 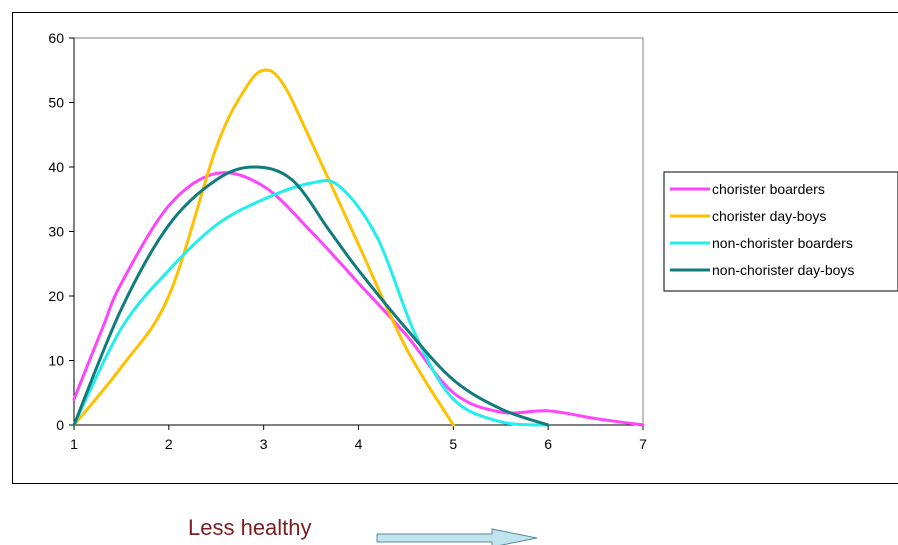 What do you see at coordinates (74, 444) in the screenshot?
I see `x-tick-label: 1` at bounding box center [74, 444].